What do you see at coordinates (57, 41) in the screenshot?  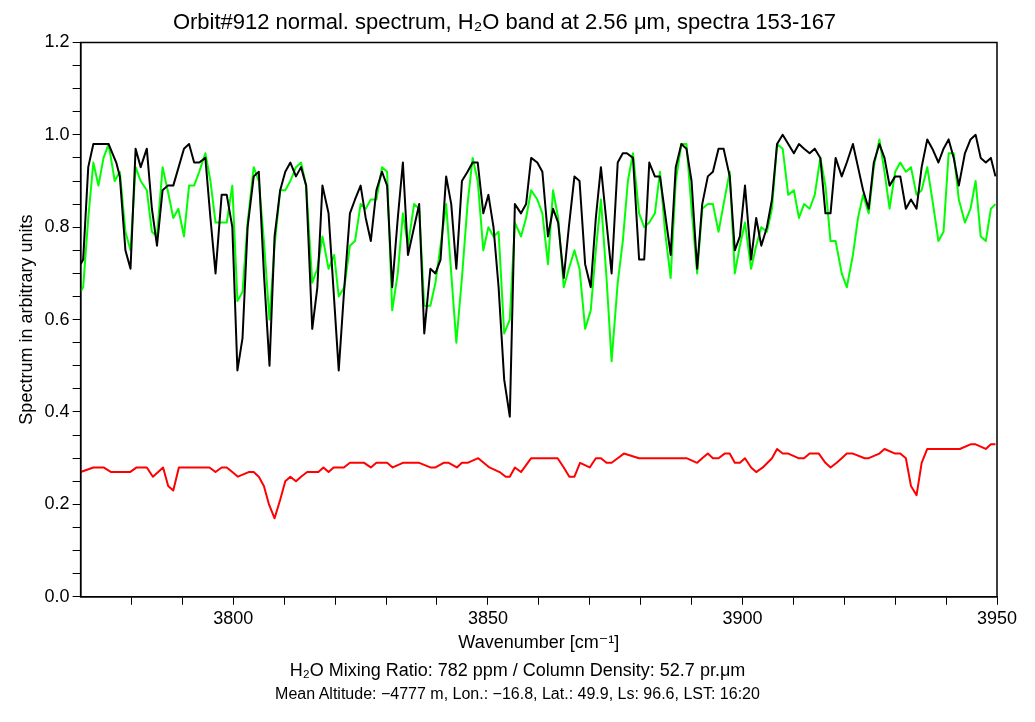 I see `y-tick-label: 1.2` at bounding box center [57, 41].